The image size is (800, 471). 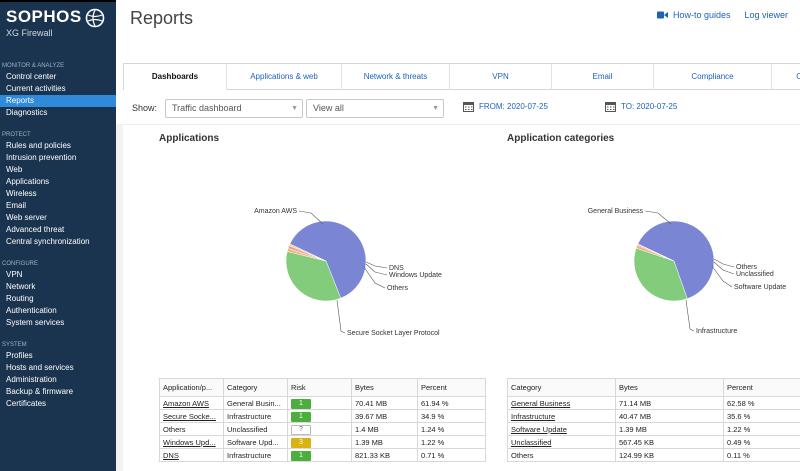 I want to click on how-to-guides-link: How-to guides, so click(x=693, y=15).